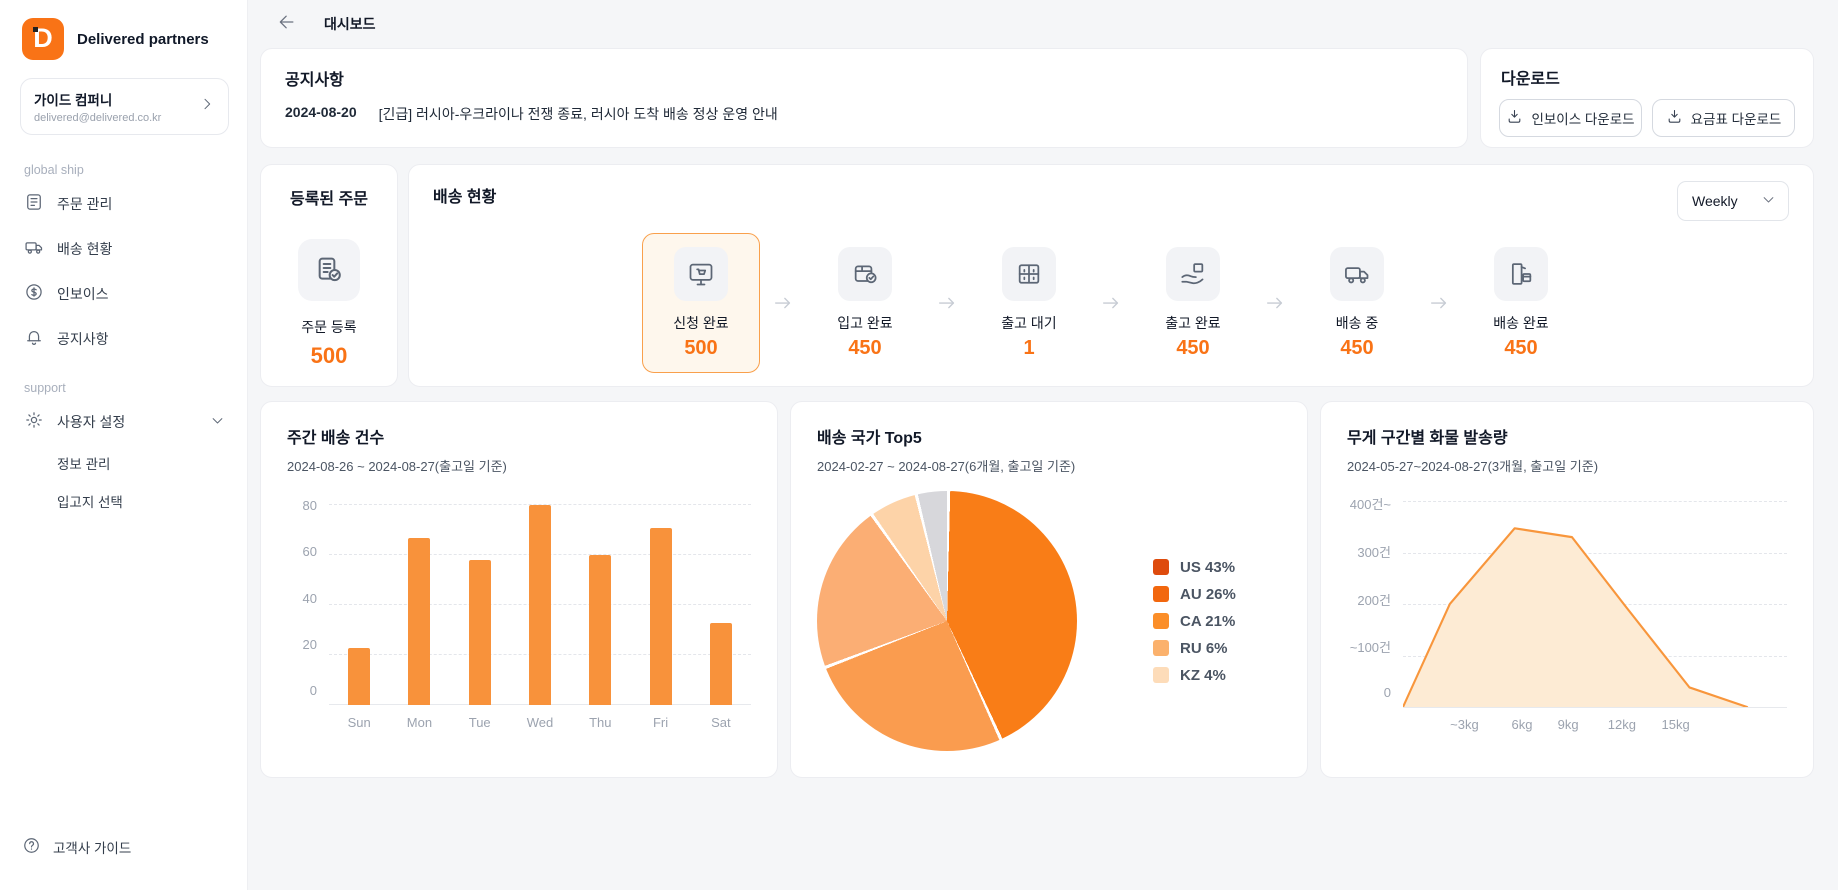 This screenshot has height=890, width=1838. I want to click on bar-x-tick: Sun, so click(359, 722).